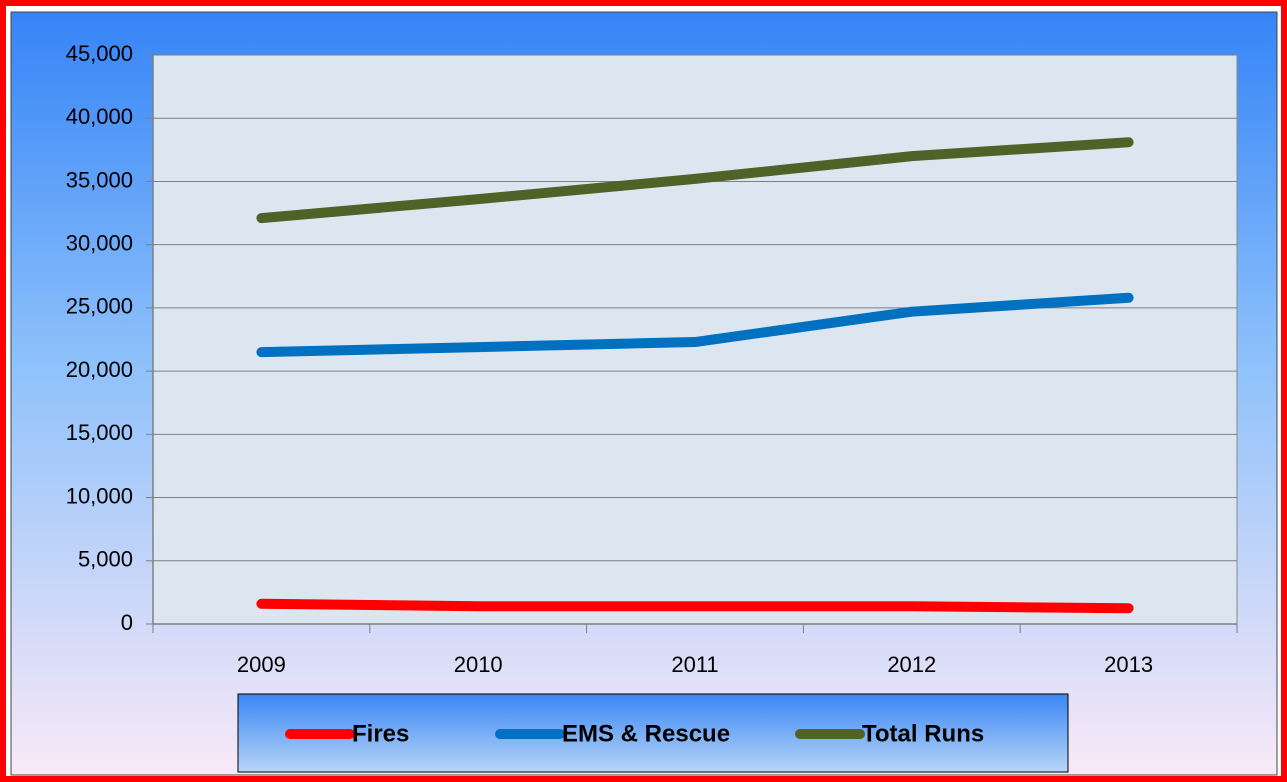 The width and height of the screenshot is (1287, 782). I want to click on x-tick-label: 2010, so click(478, 664).